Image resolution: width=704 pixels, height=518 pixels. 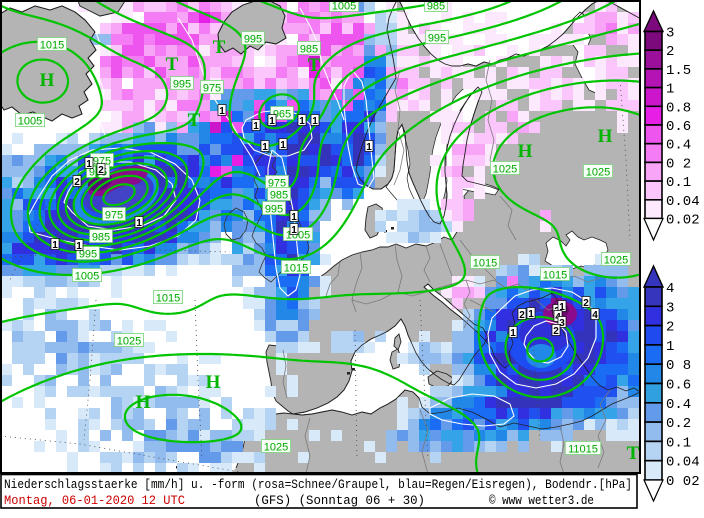 What do you see at coordinates (583, 450) in the screenshot?
I see `svg-text: 11015` at bounding box center [583, 450].